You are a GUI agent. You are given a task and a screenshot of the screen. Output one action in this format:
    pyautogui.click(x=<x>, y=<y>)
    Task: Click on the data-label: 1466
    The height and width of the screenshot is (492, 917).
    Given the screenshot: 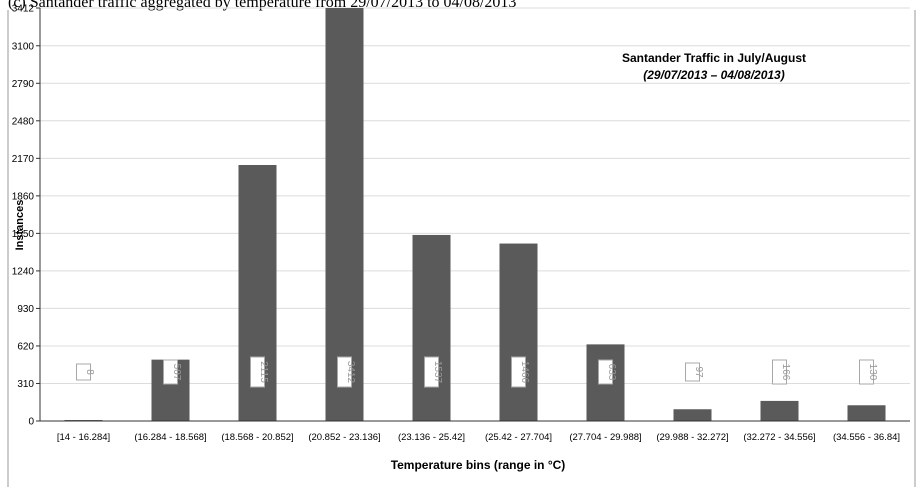 What is the action you would take?
    pyautogui.click(x=524, y=372)
    